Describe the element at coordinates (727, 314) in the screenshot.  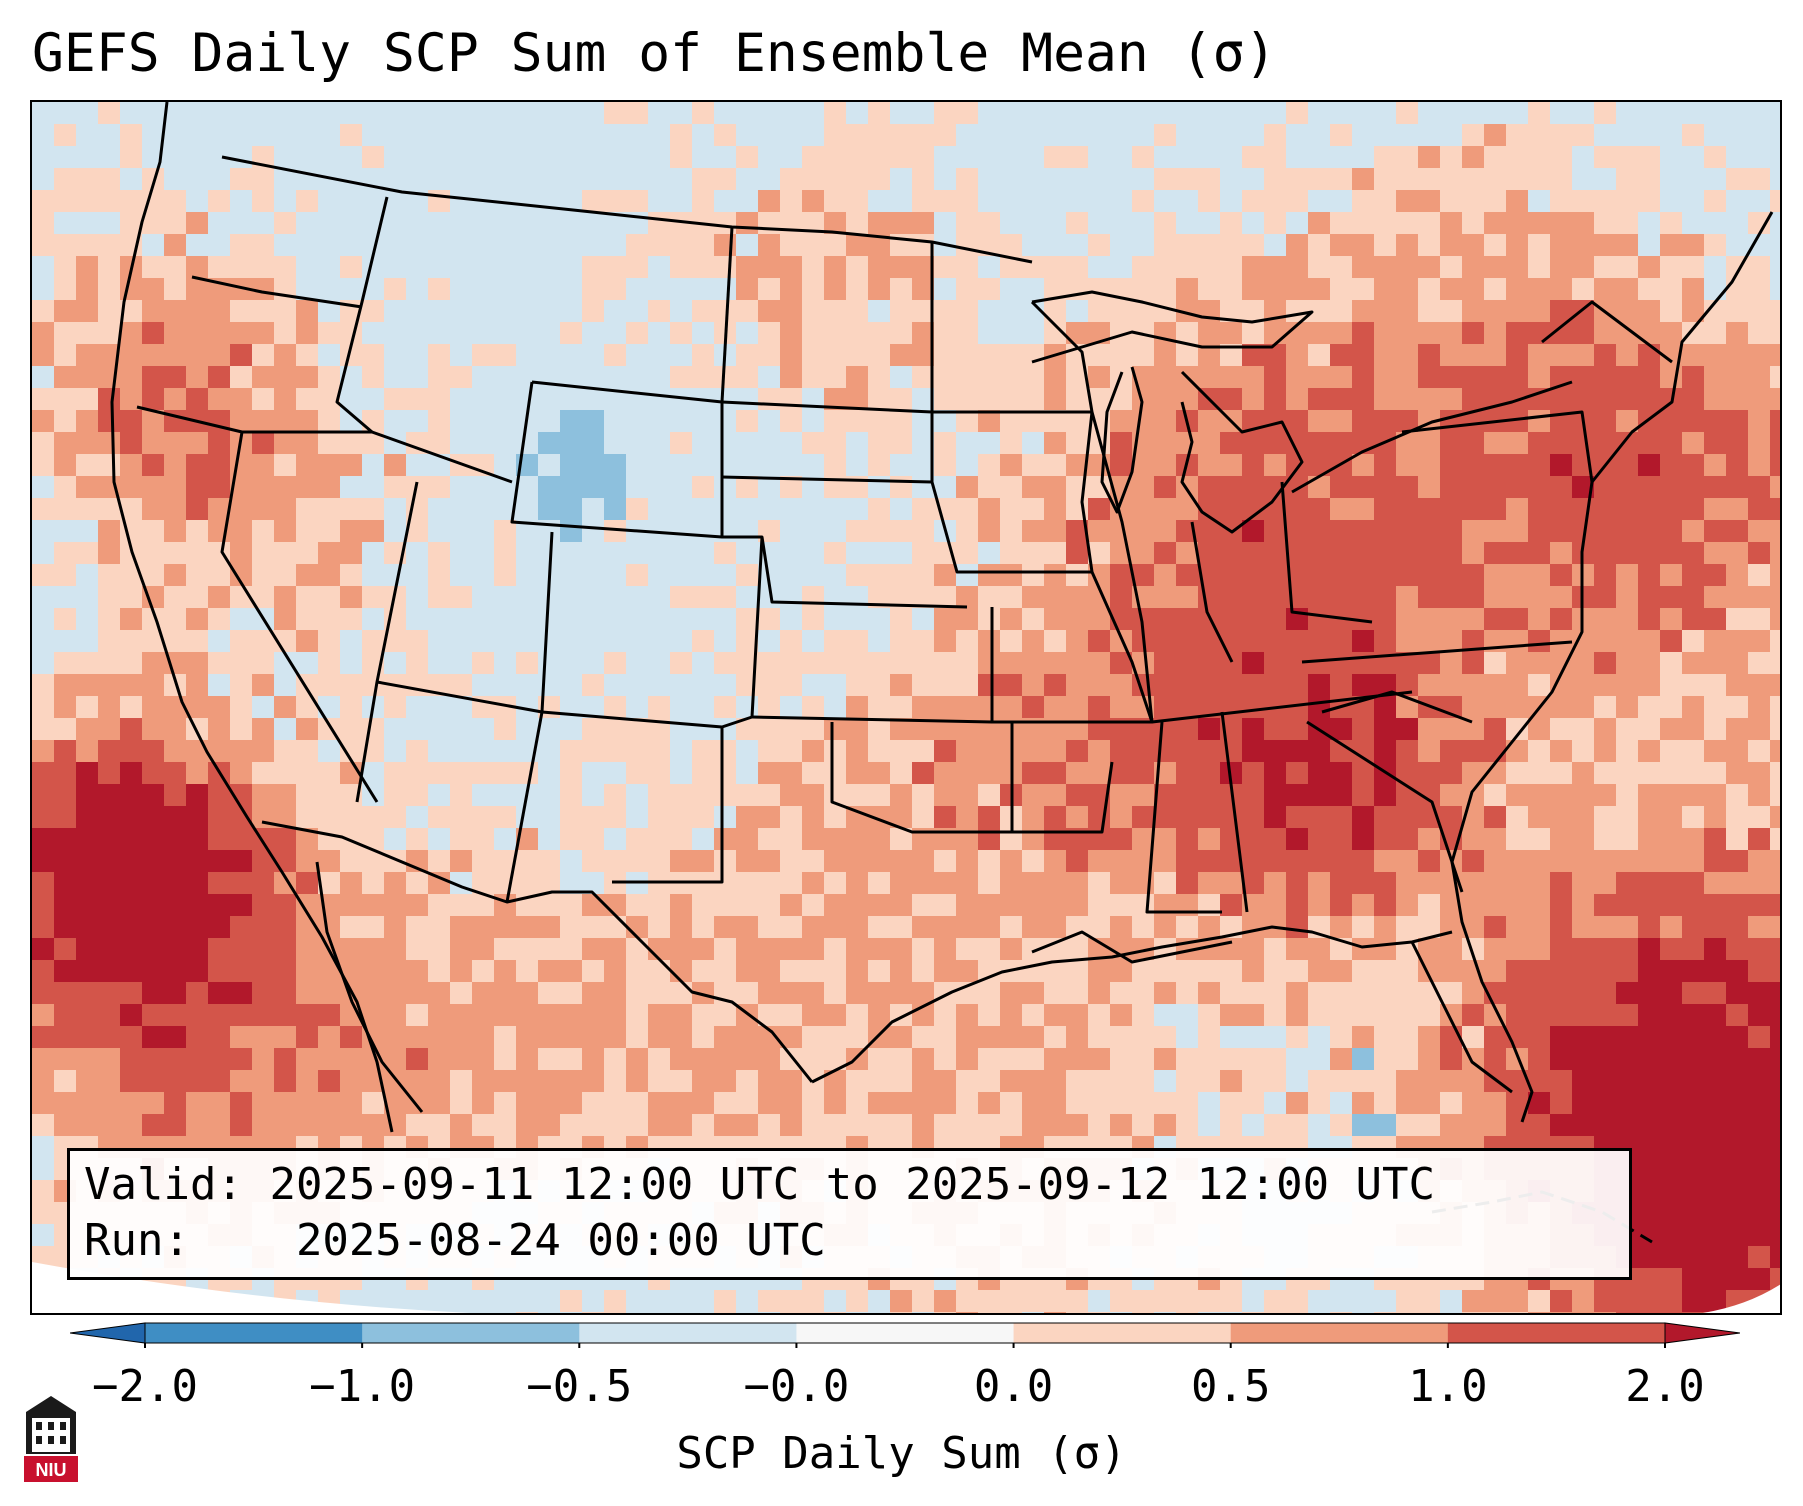
I see `border-mt-nd` at that location.